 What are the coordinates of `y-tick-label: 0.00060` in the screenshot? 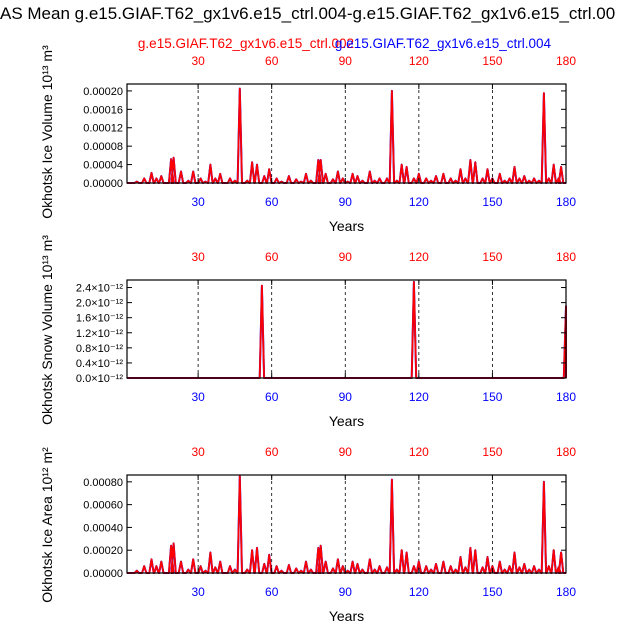 It's located at (103, 506).